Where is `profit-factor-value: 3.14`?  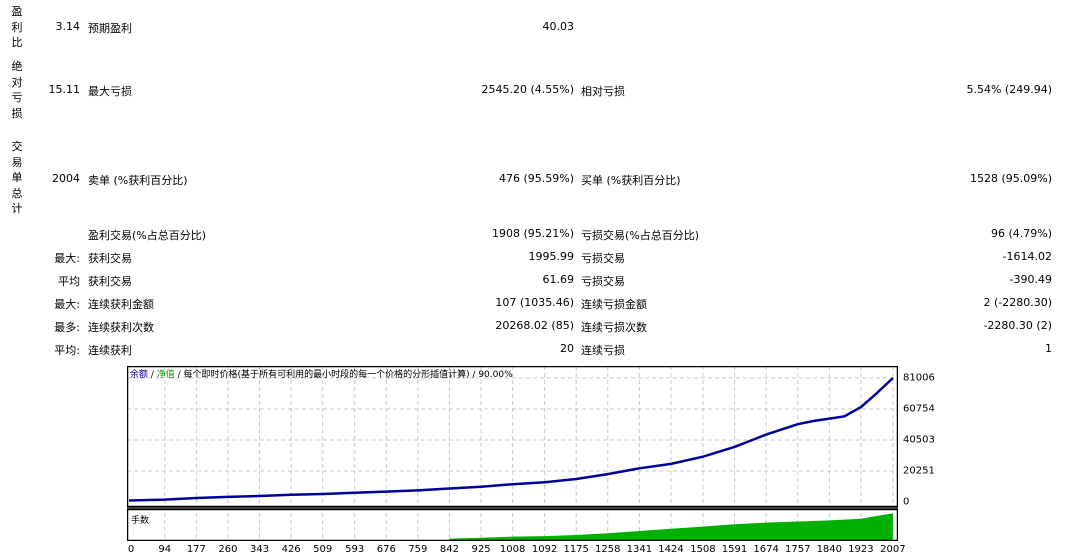 profit-factor-value: 3.14 is located at coordinates (68, 26).